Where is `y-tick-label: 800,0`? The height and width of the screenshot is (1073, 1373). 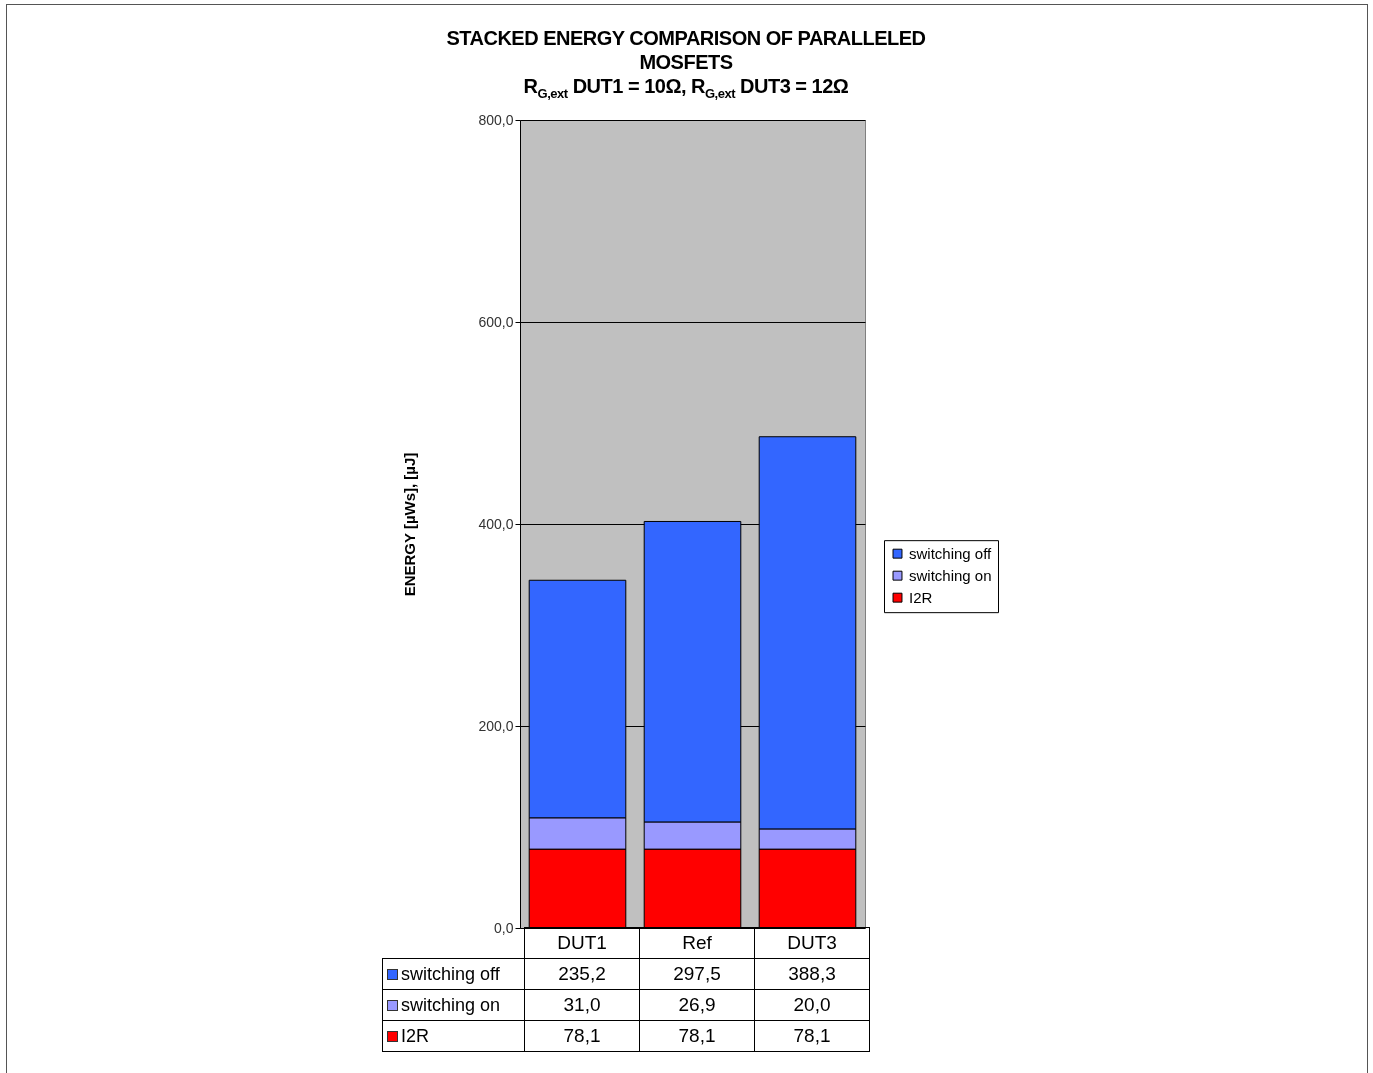 y-tick-label: 800,0 is located at coordinates (496, 119).